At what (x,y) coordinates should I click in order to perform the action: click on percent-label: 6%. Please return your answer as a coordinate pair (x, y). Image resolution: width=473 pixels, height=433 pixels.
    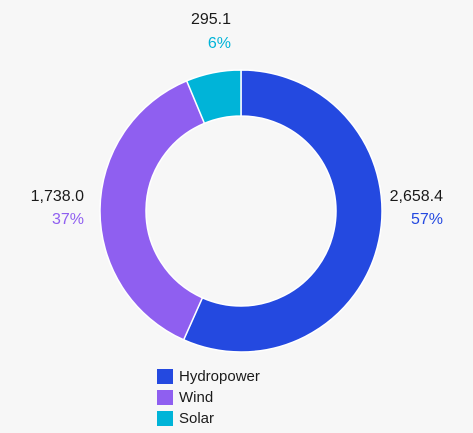
    Looking at the image, I should click on (219, 43).